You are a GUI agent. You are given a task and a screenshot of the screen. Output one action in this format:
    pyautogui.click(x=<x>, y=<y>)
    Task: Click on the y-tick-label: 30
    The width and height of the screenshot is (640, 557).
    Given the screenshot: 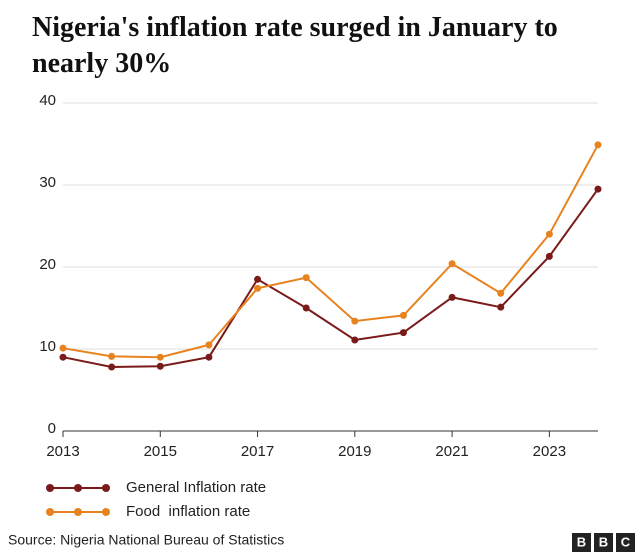 What is the action you would take?
    pyautogui.click(x=47, y=182)
    